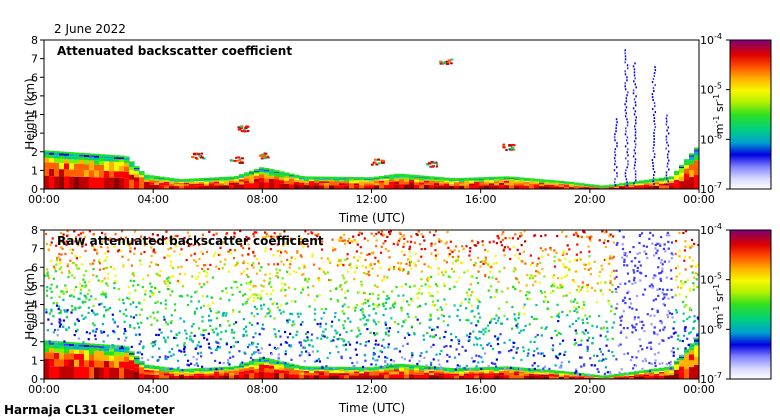  I want to click on x-tick-label: 00:00, so click(44, 199).